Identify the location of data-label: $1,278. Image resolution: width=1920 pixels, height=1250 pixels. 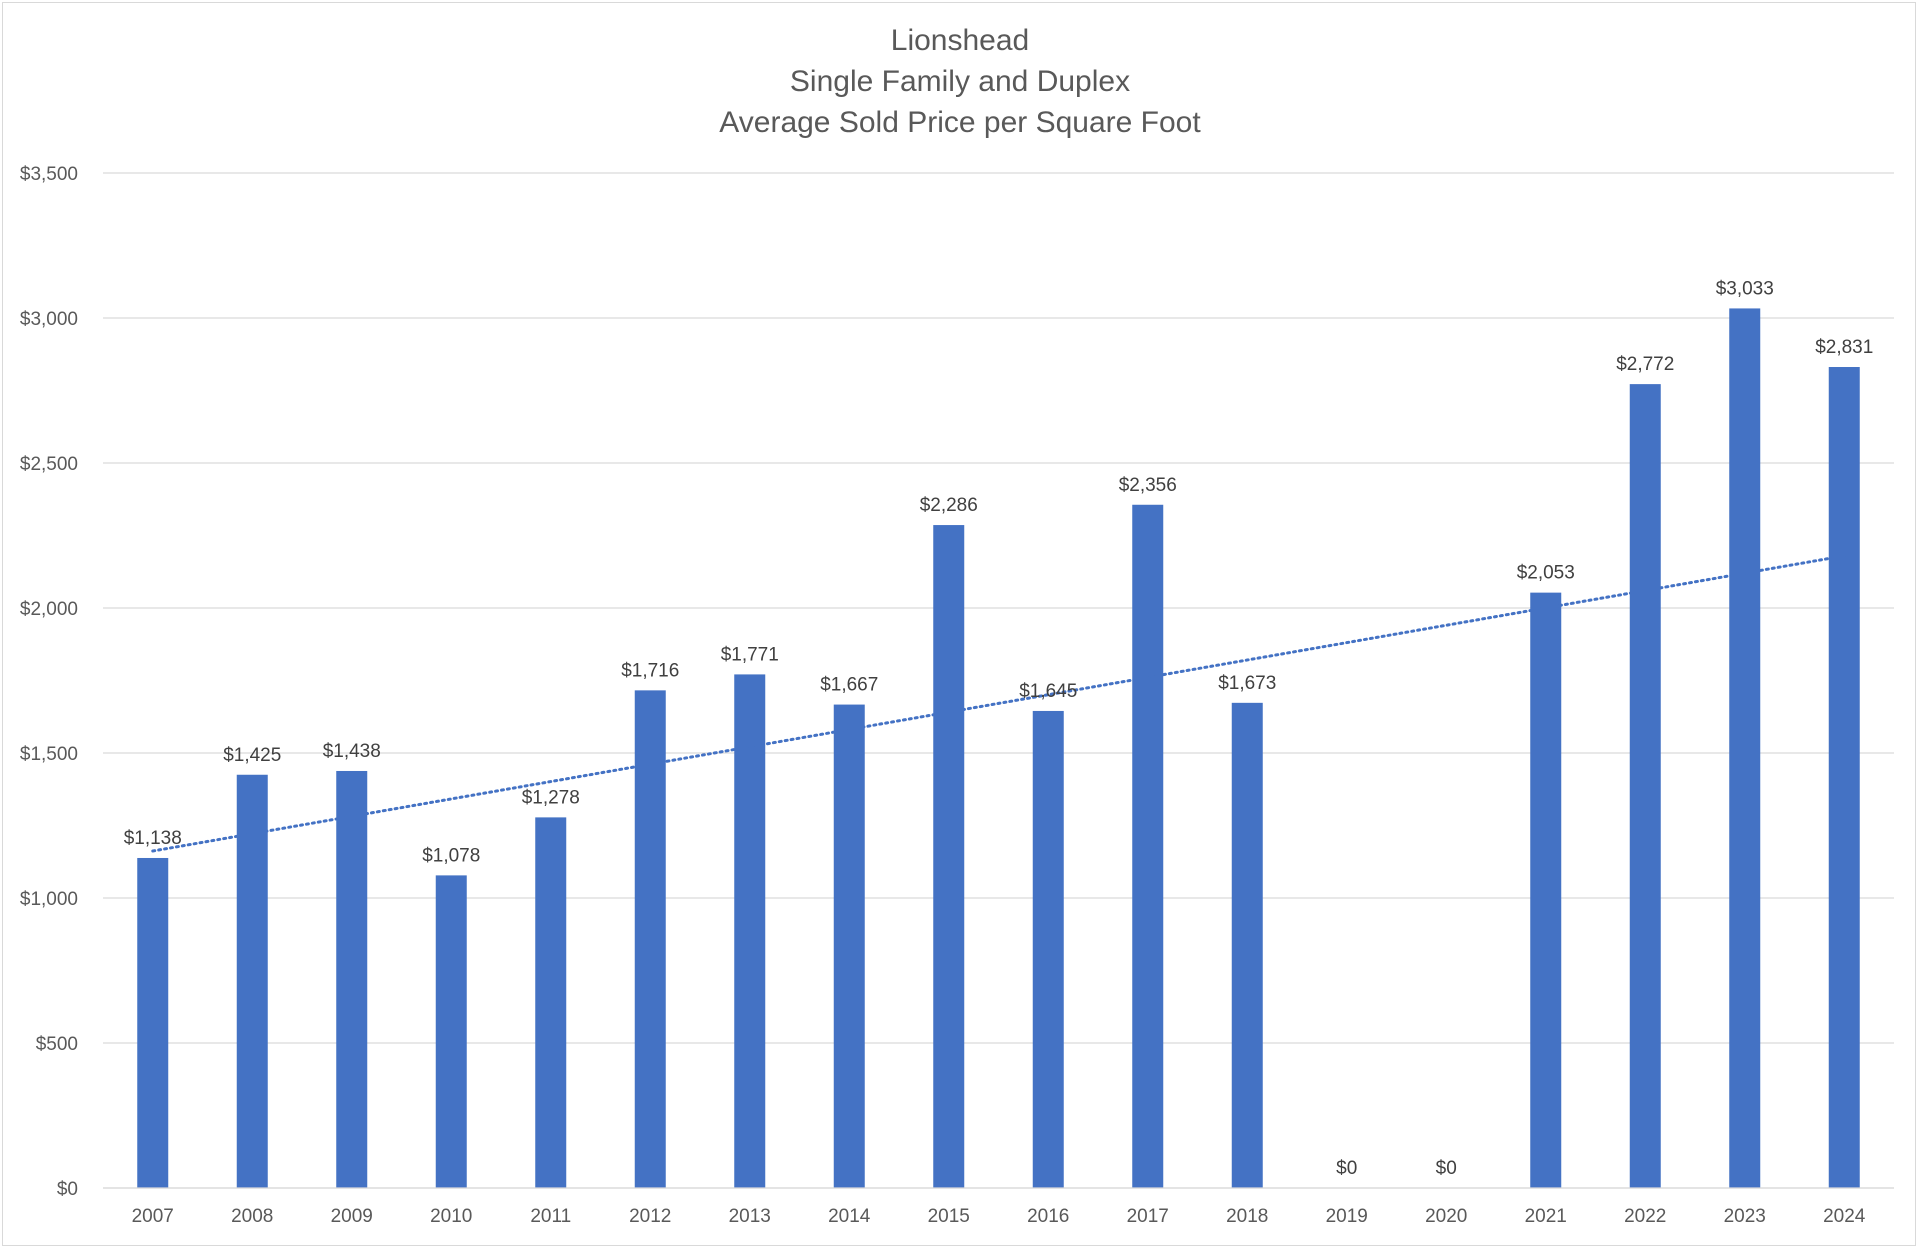
(551, 797).